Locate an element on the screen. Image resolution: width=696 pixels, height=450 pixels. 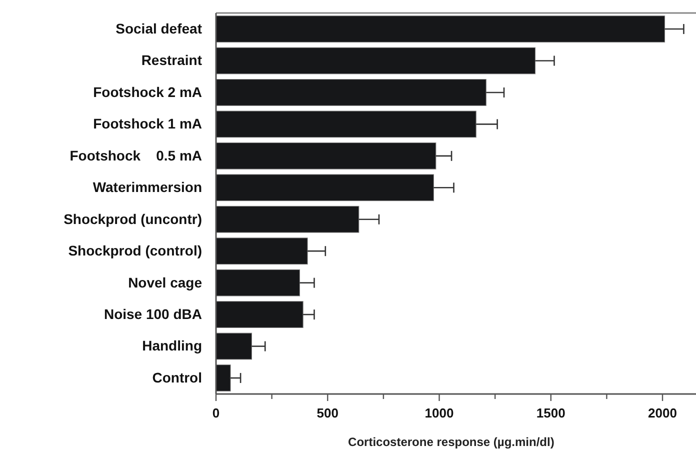
x-tick-label: 1500 is located at coordinates (551, 412).